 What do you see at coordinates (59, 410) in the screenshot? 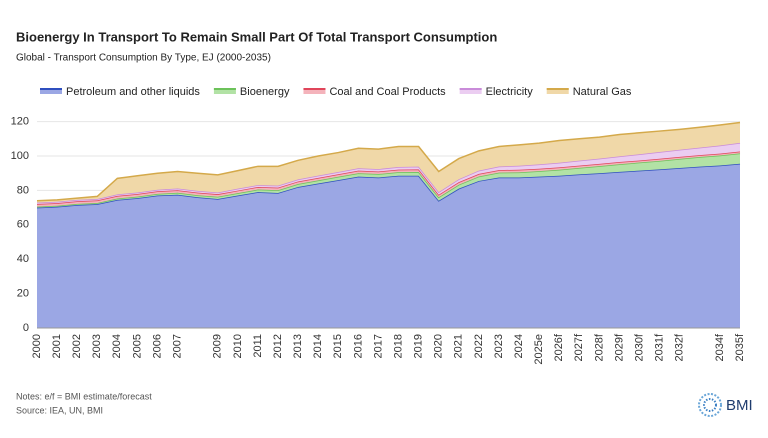
I see `source: Source: IEA, UN, BMI` at bounding box center [59, 410].